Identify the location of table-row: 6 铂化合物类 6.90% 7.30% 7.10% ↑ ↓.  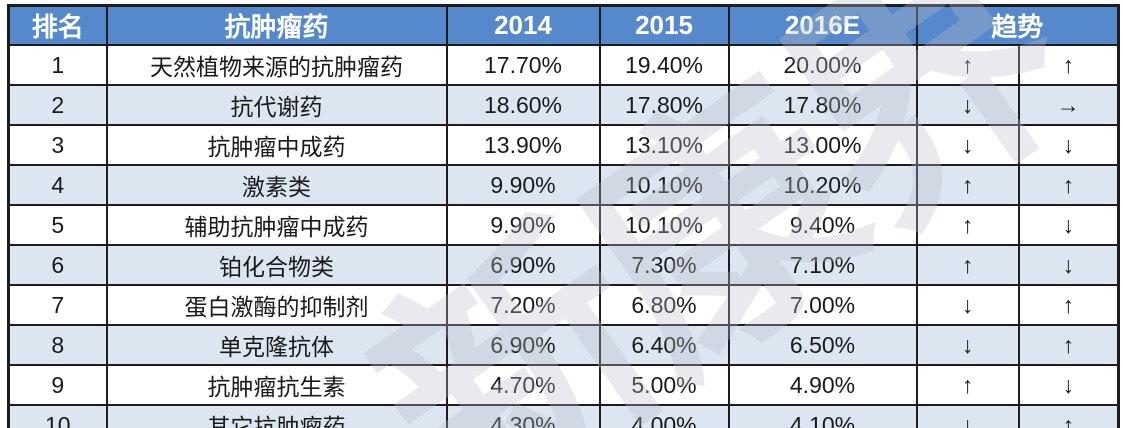
(563, 265).